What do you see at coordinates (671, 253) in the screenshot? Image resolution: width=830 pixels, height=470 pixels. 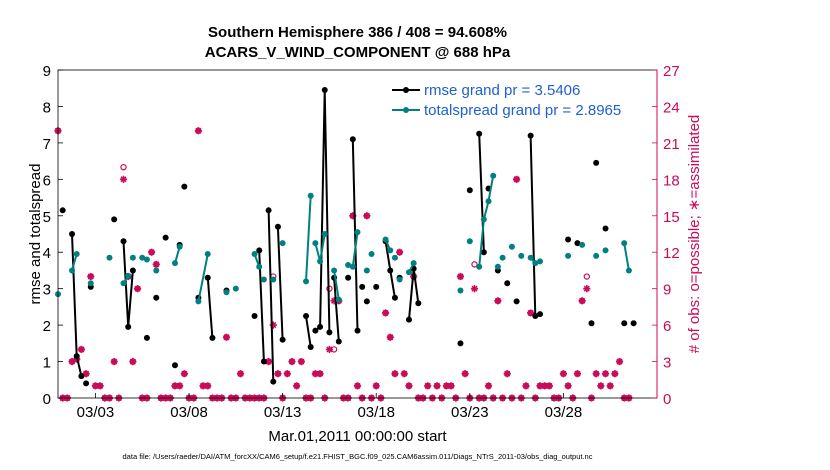 I see `y2-tick-label: 12` at bounding box center [671, 253].